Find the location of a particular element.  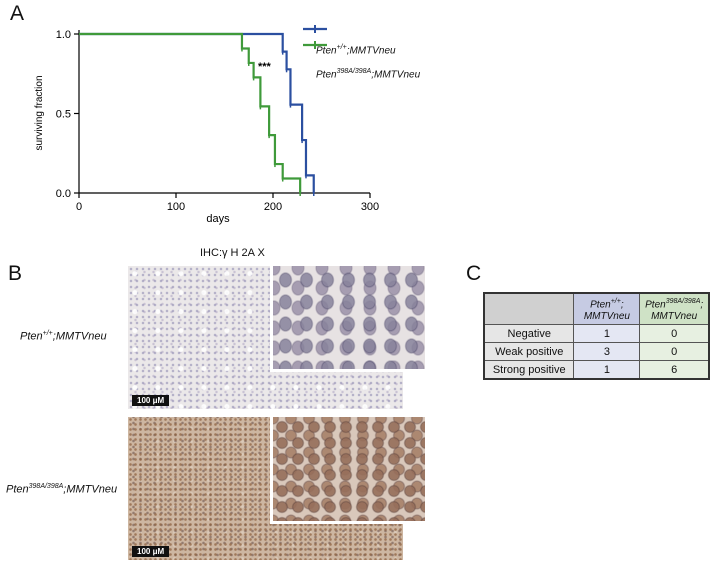

chart-ticks: 0 100 200 300 0.0 0.5 1.0 is located at coordinates (217, 121).